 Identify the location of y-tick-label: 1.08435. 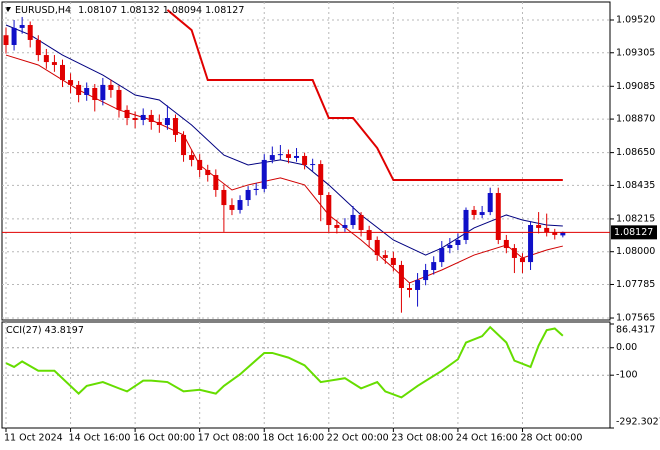
(635, 185).